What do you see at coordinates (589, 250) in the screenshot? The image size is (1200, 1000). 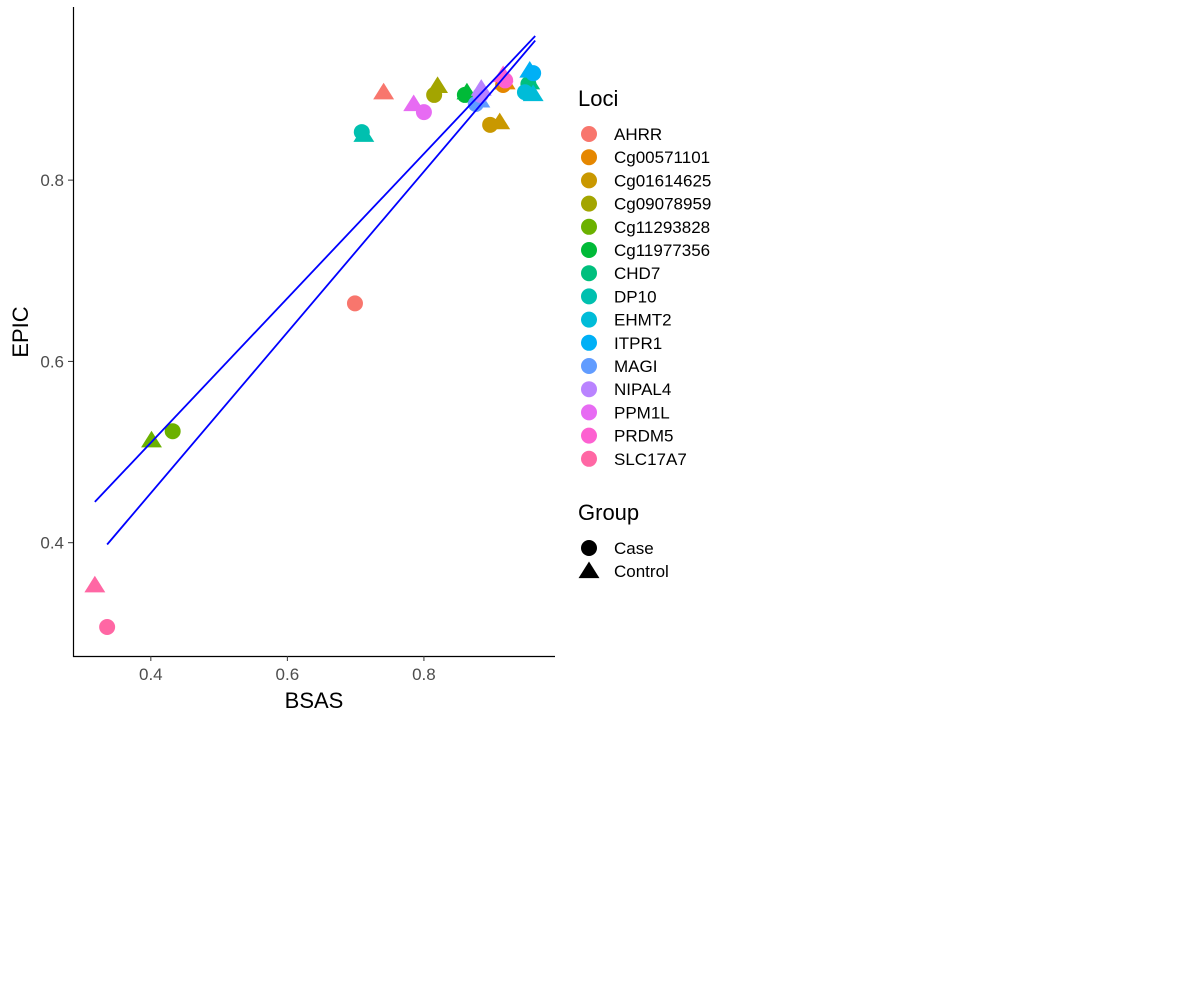 I see `legend-key-cg11977356` at bounding box center [589, 250].